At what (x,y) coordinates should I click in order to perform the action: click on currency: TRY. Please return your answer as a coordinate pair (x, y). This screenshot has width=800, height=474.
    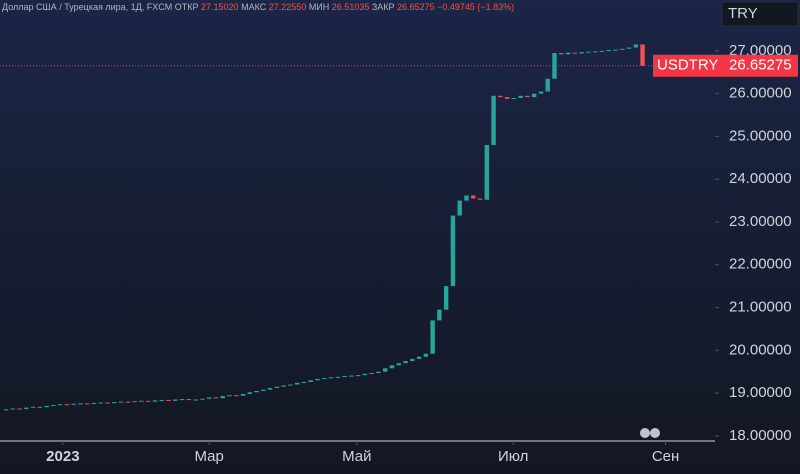
    Looking at the image, I should click on (743, 13).